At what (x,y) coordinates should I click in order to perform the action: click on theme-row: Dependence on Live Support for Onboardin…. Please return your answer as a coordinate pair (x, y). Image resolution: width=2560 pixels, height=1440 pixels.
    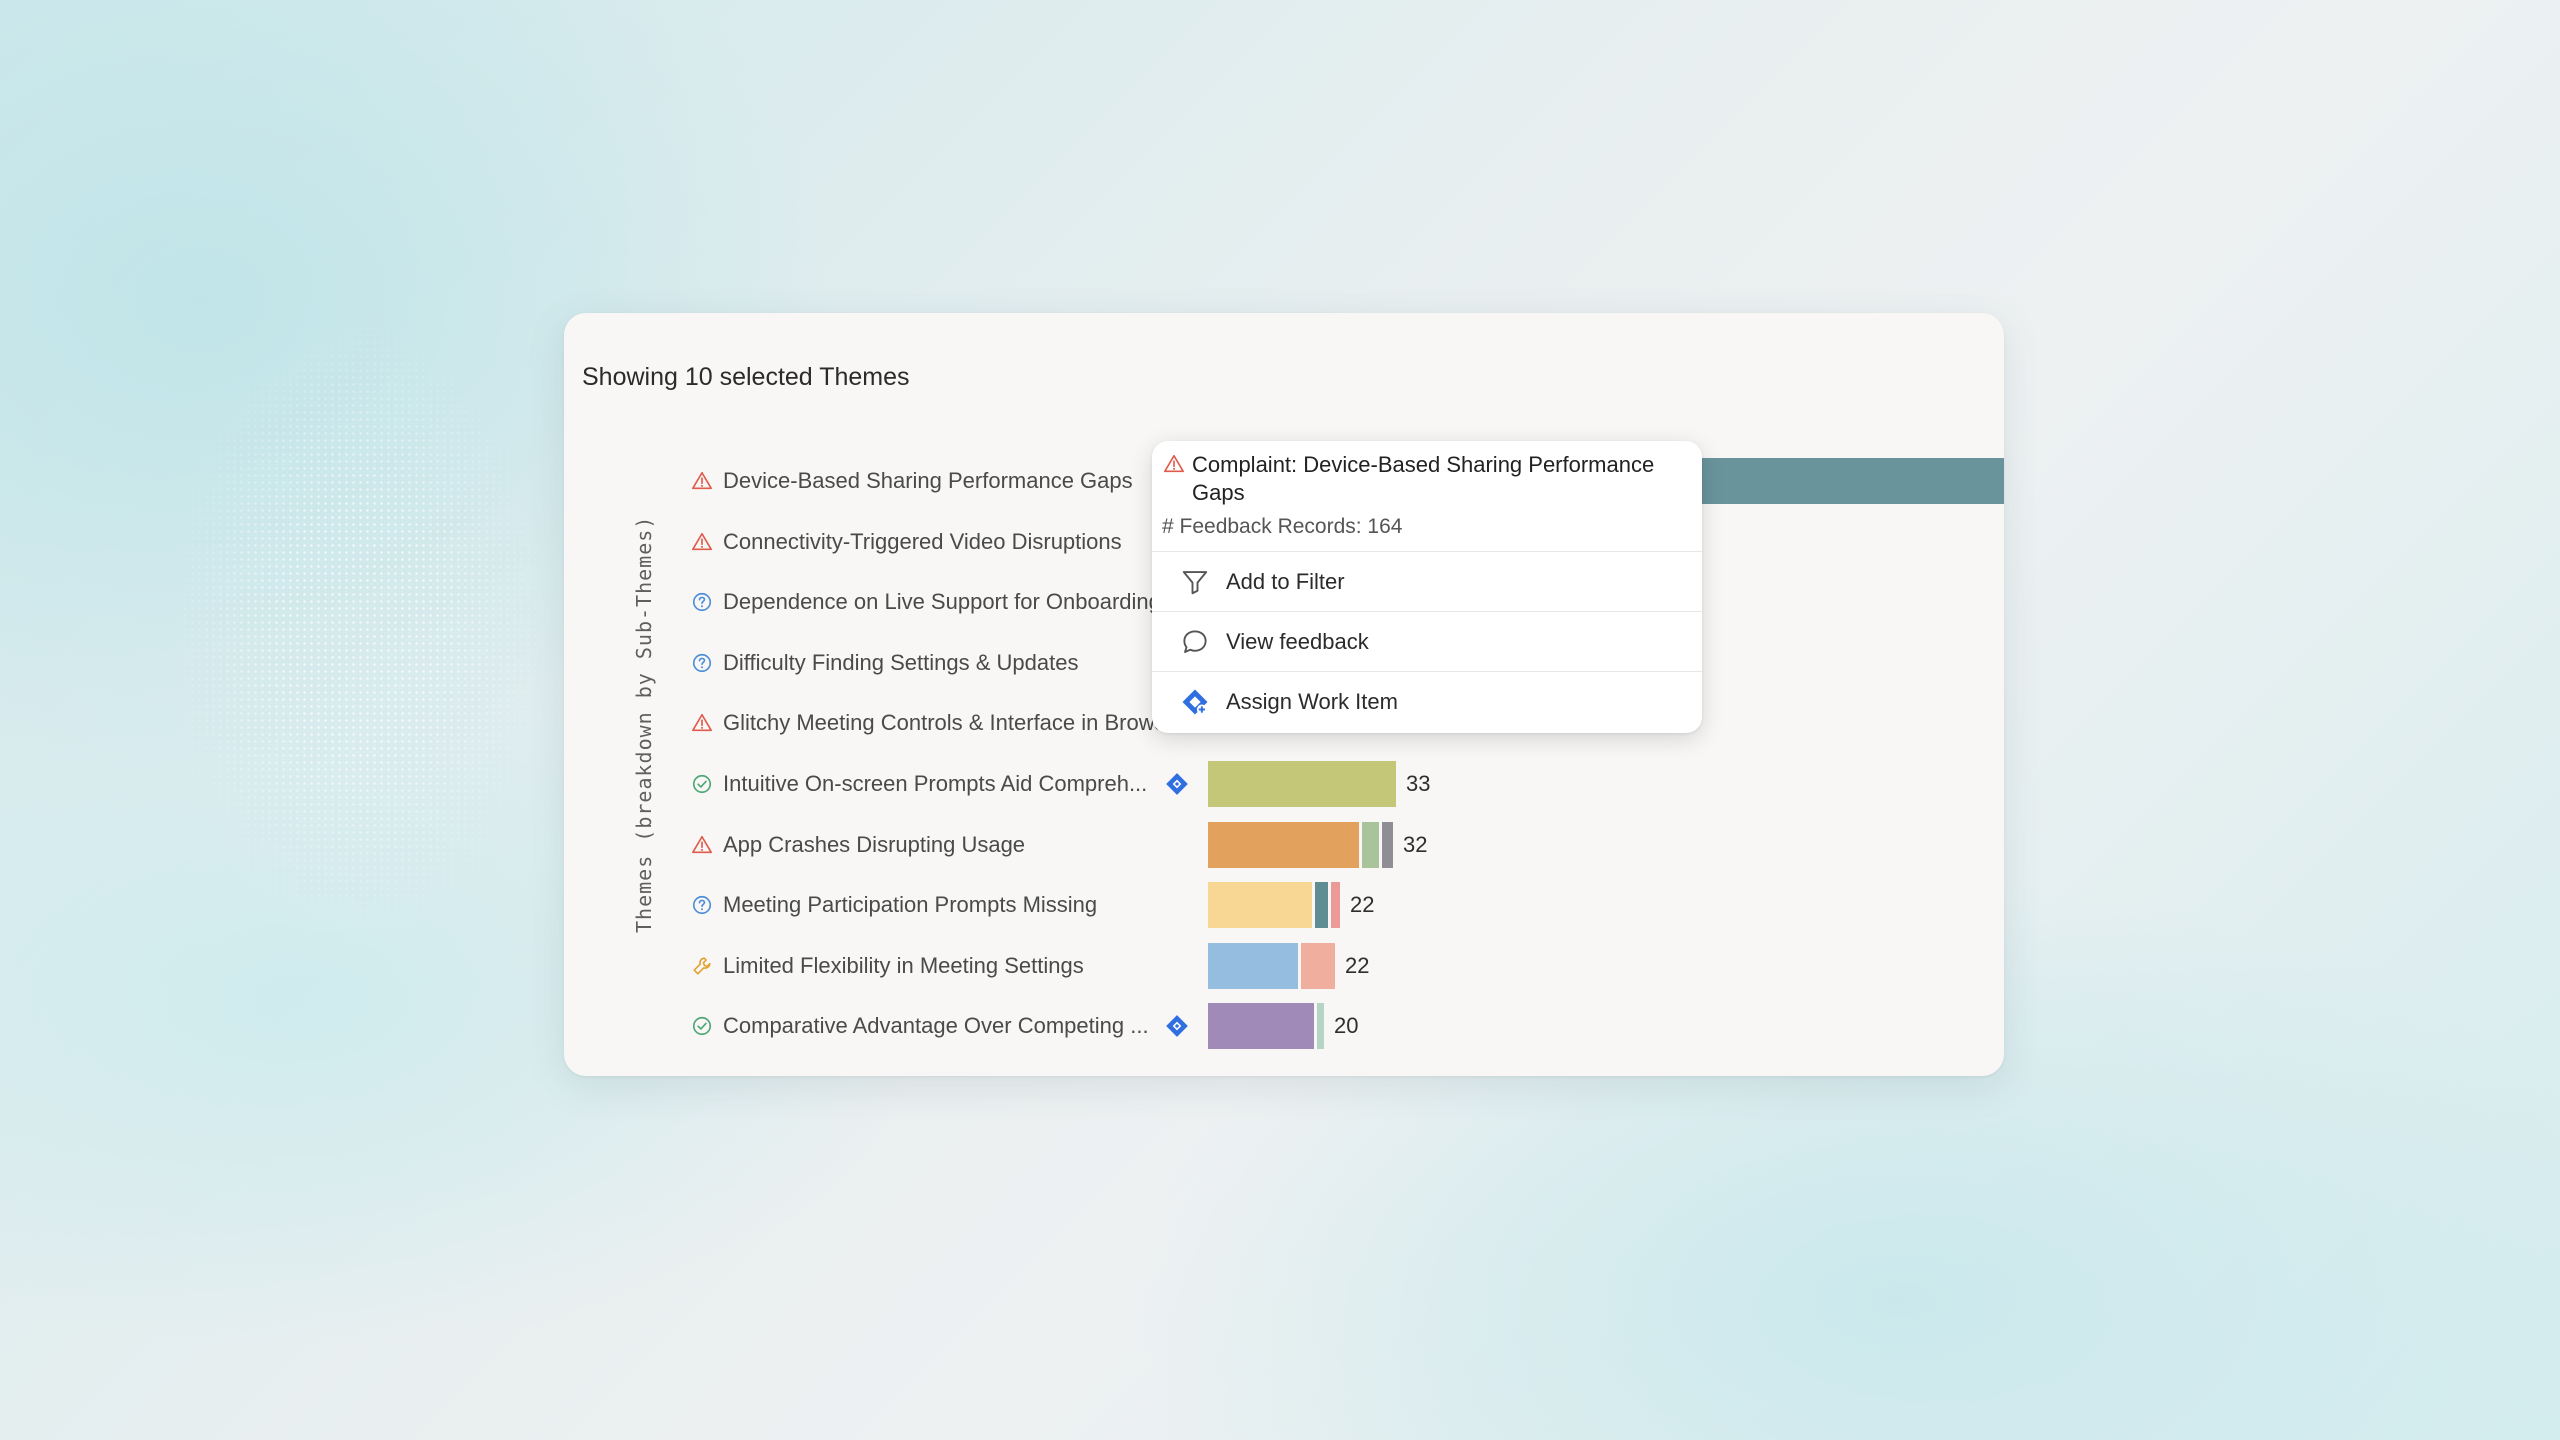
    Looking at the image, I should click on (941, 602).